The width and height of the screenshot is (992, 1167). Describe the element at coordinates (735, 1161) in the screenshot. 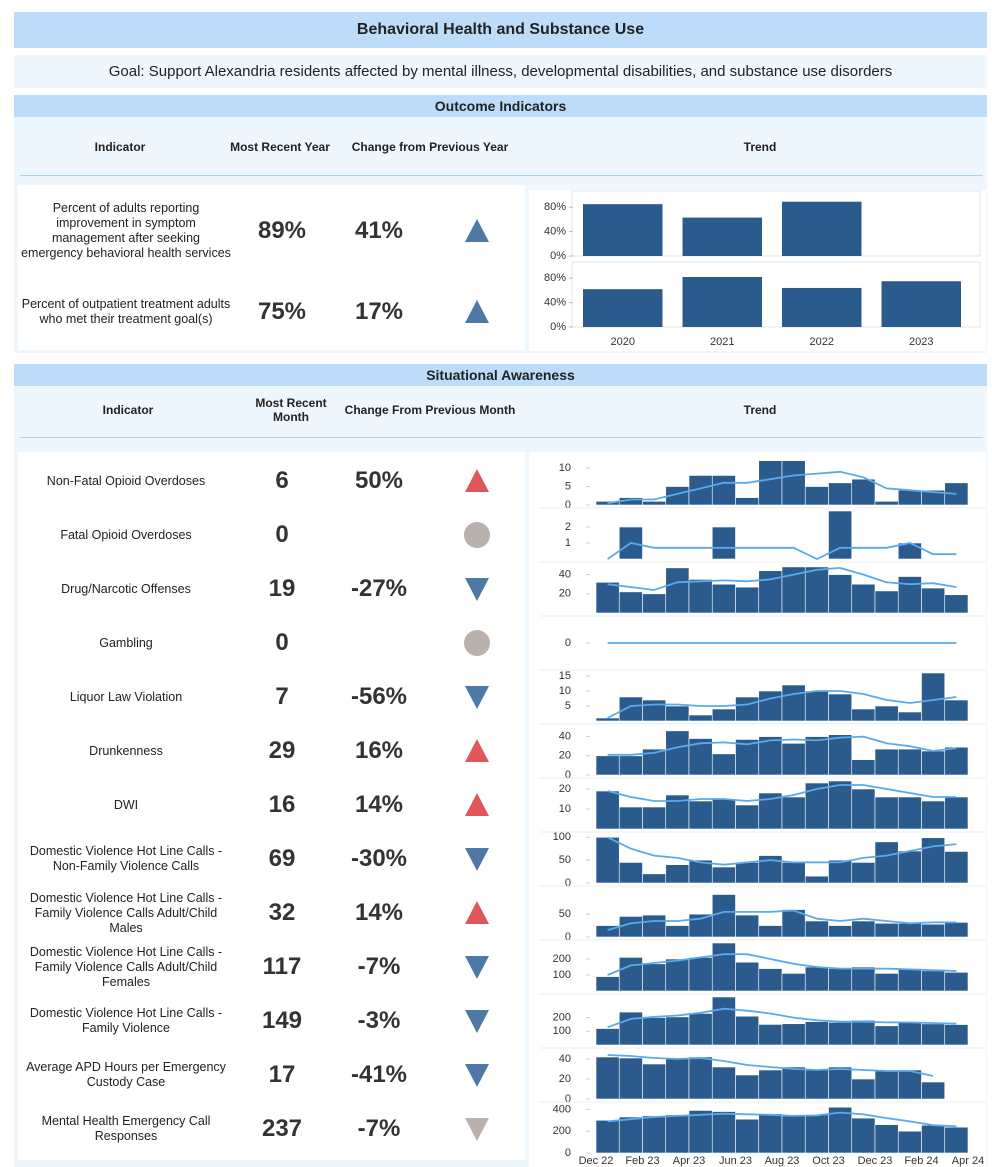

I see `x-tick-label: Jun 23` at that location.